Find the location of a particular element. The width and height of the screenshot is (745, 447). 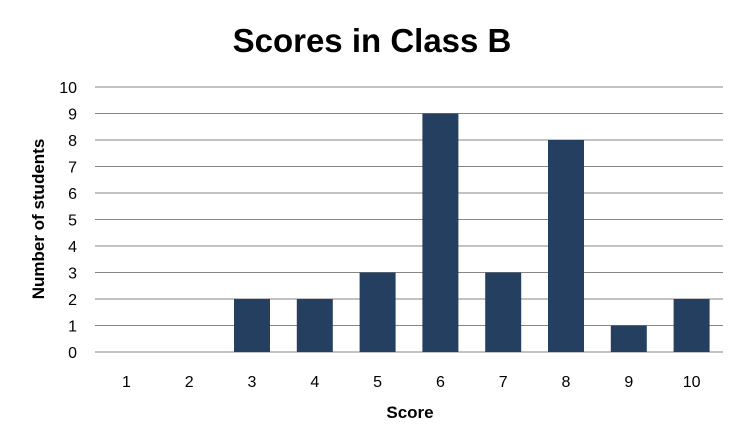

y-tick-label: 5 is located at coordinates (72, 221).